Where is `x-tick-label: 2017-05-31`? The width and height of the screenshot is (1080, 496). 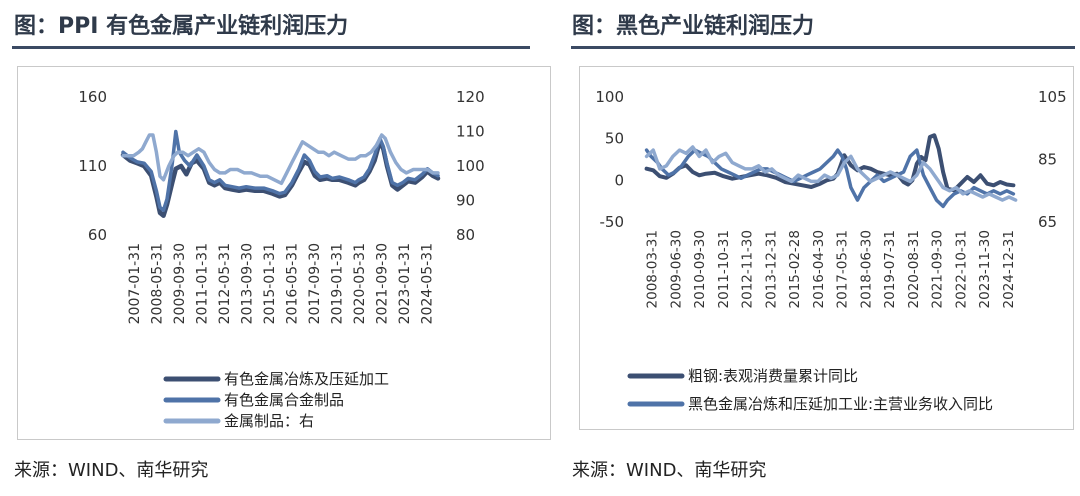
x-tick-label: 2017-05-31 is located at coordinates (843, 269).